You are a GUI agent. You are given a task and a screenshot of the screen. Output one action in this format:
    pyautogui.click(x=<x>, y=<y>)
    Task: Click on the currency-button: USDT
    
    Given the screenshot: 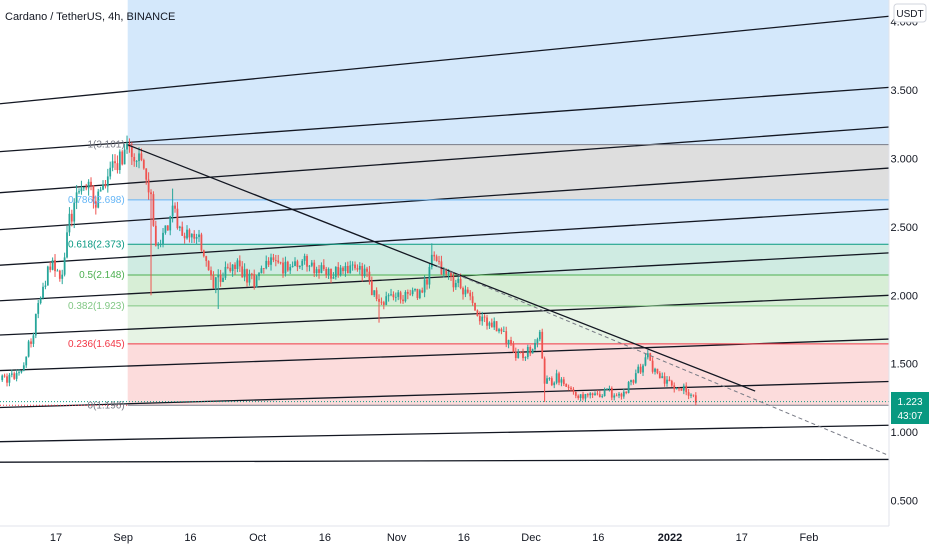 What is the action you would take?
    pyautogui.click(x=910, y=13)
    